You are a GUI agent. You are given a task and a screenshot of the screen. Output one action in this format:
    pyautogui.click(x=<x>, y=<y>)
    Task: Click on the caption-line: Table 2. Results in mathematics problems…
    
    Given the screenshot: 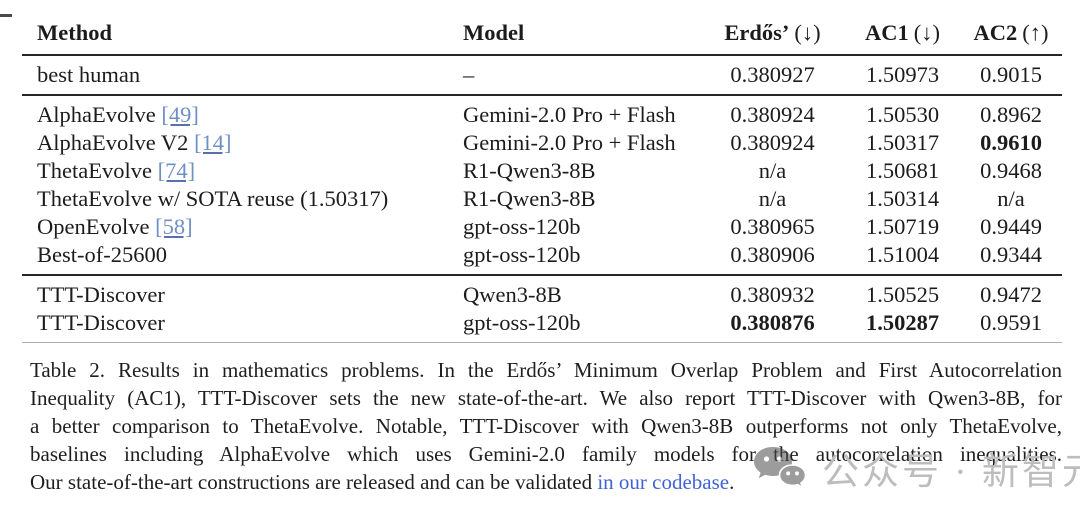 What is the action you would take?
    pyautogui.click(x=546, y=370)
    